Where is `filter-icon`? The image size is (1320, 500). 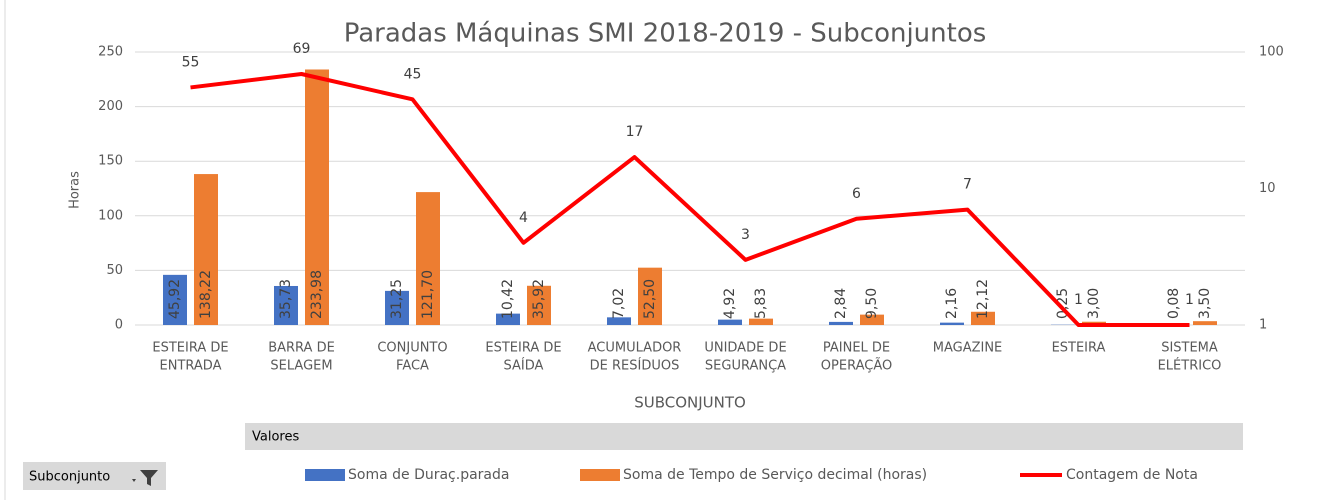 filter-icon is located at coordinates (145, 478).